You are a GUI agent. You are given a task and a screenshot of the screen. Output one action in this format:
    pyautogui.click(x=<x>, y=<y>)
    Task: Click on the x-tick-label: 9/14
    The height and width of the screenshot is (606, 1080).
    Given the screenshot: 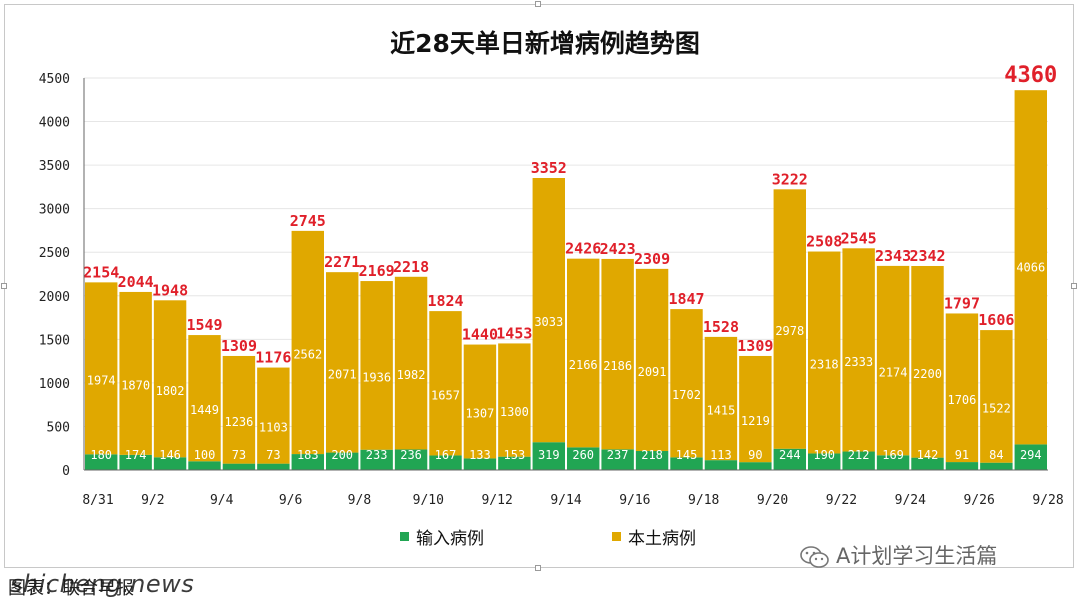 What is the action you would take?
    pyautogui.click(x=565, y=500)
    